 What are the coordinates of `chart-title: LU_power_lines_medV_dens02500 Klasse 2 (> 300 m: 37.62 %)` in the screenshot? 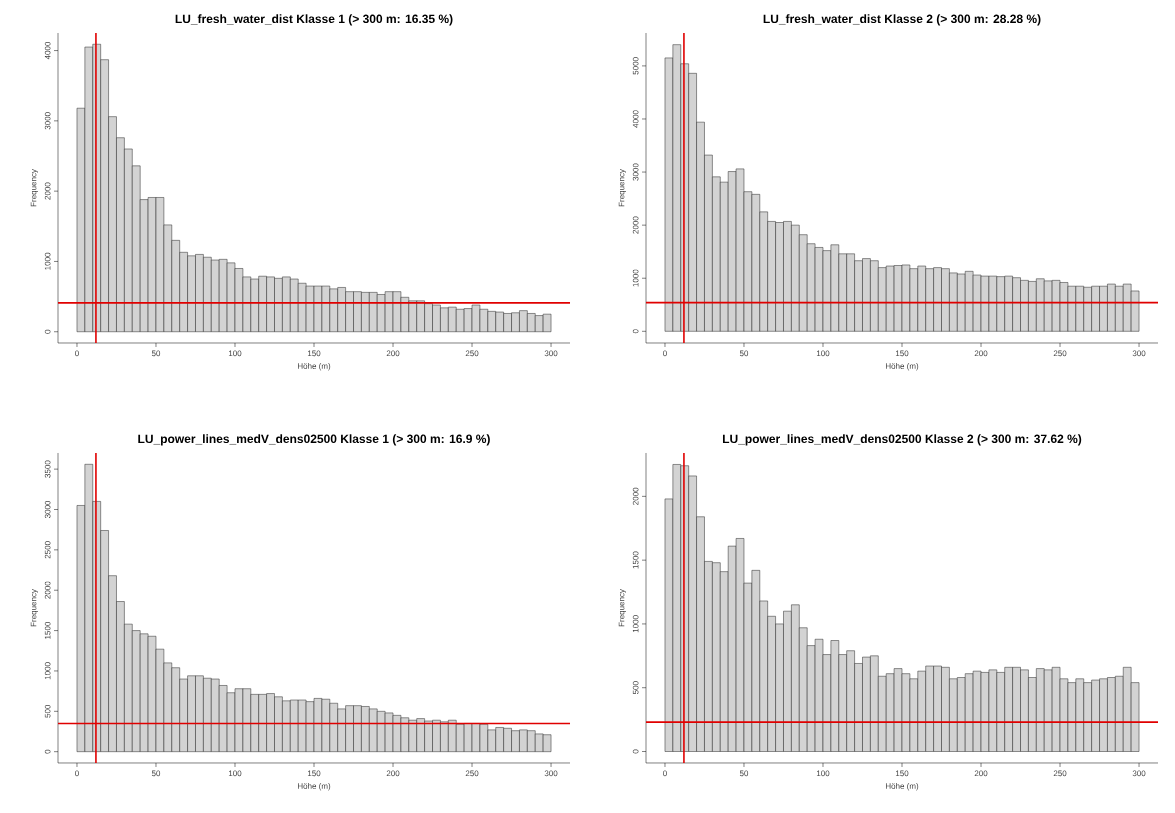 It's located at (902, 440).